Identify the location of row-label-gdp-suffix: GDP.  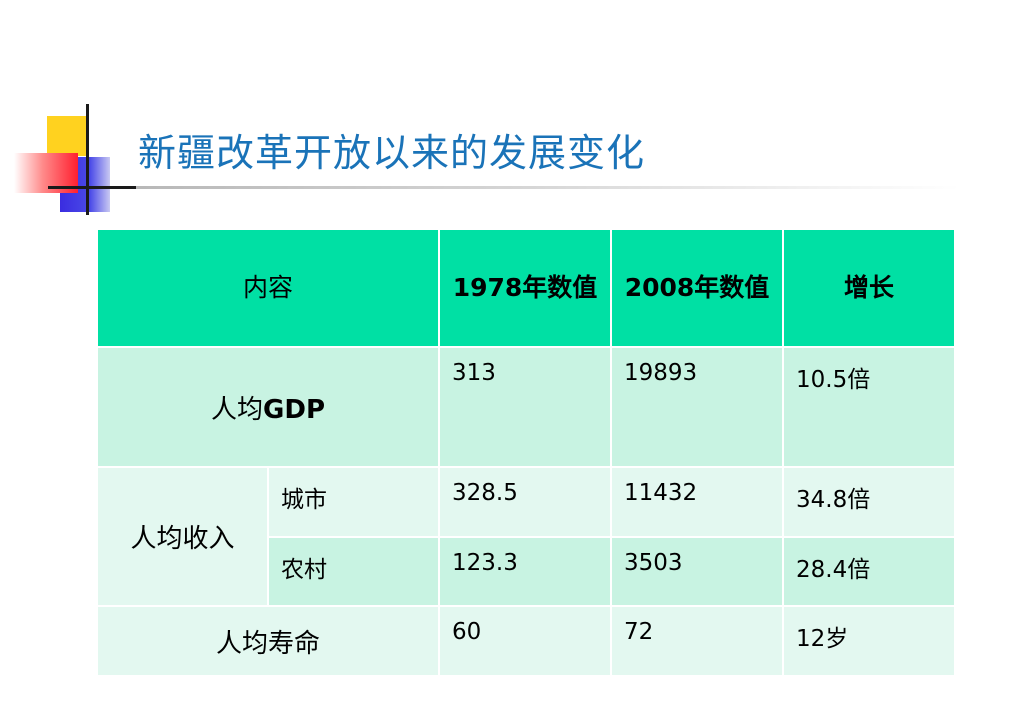
(294, 409).